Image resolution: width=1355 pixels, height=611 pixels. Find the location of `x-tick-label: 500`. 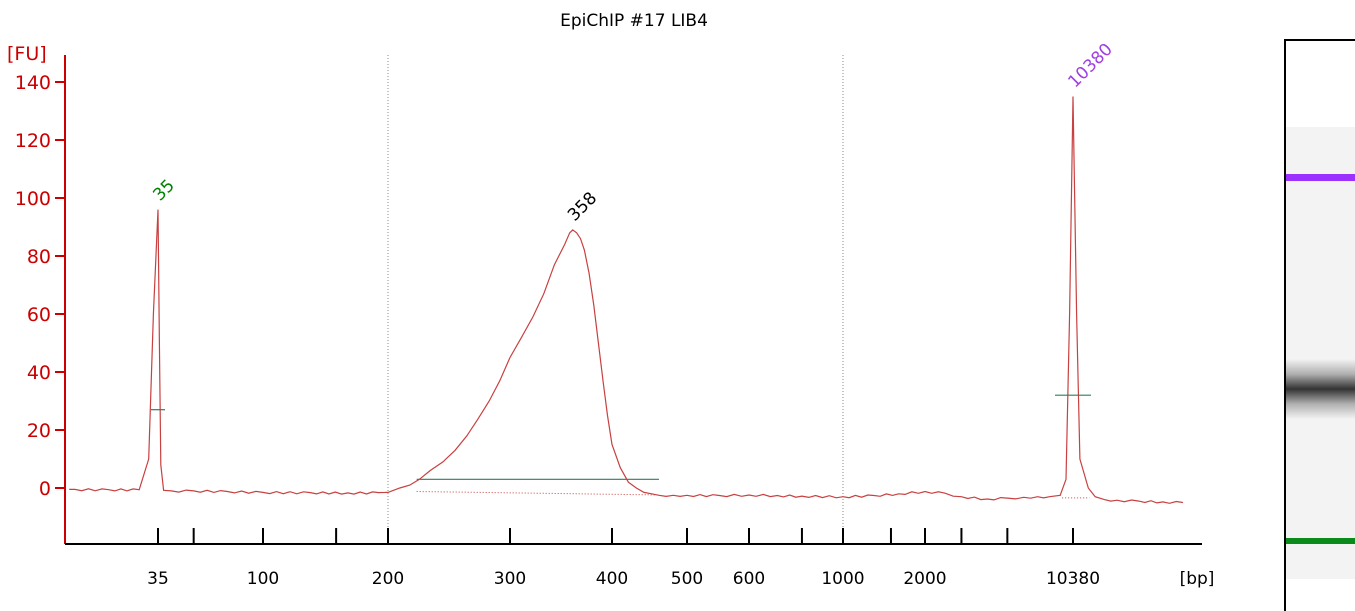

x-tick-label: 500 is located at coordinates (687, 579).